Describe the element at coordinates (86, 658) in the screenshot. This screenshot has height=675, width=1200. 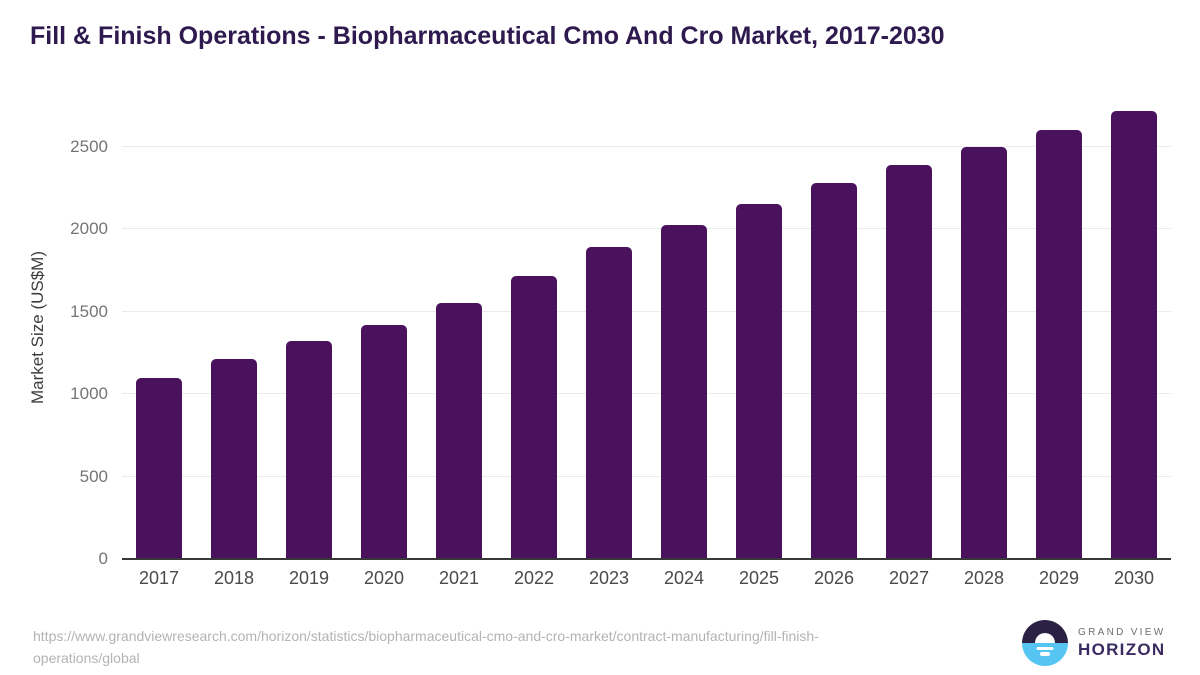
I see `source-url-line-2: operations/global` at that location.